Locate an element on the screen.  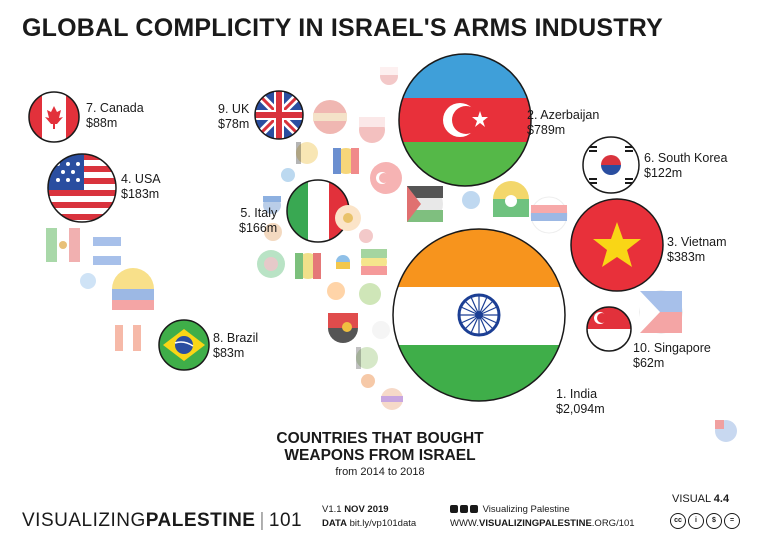
label-vietnam: 3. Vietnam $383m is located at coordinates (697, 249).